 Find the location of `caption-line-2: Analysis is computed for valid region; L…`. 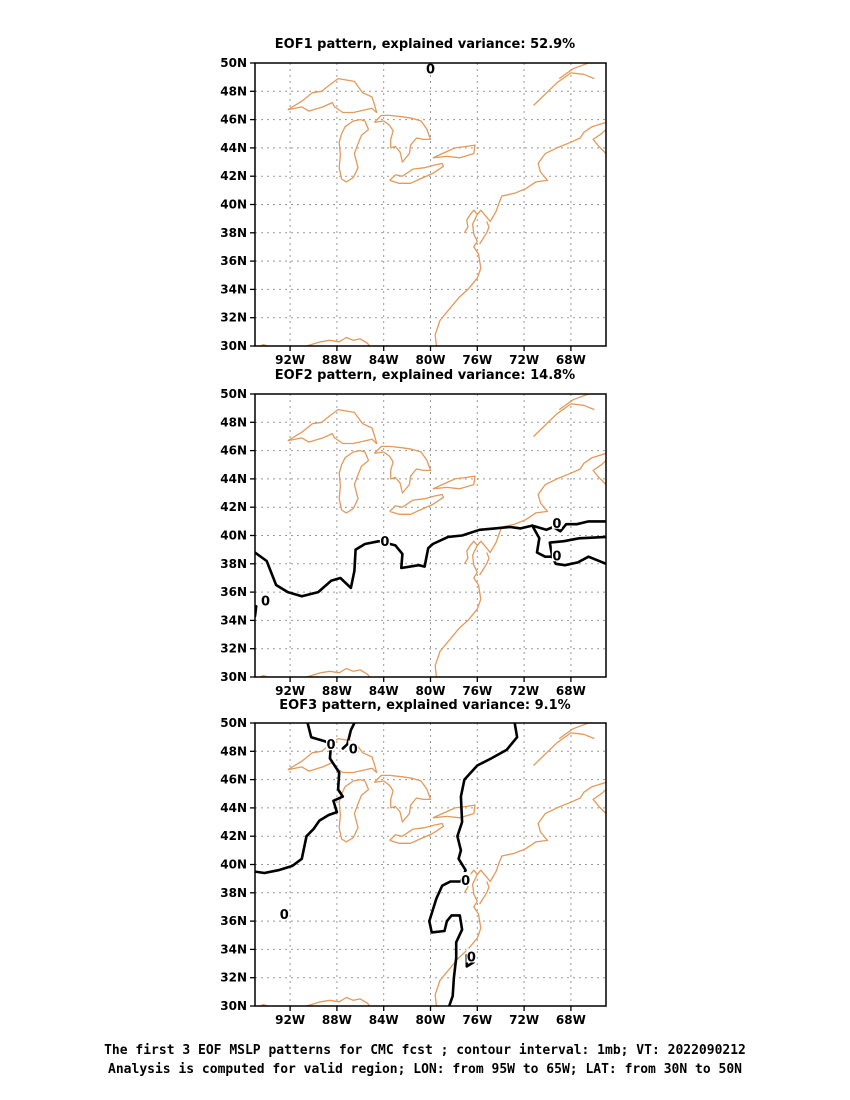

caption-line-2: Analysis is computed for valid region; L… is located at coordinates (425, 1069).